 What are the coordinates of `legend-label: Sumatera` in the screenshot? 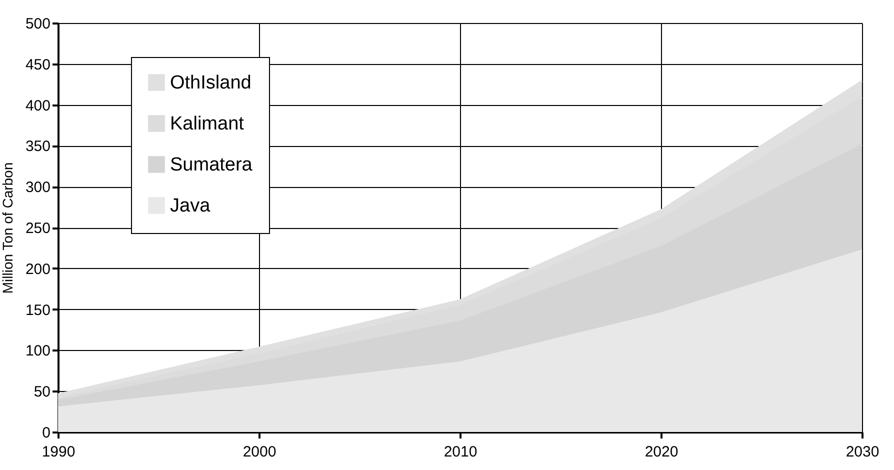 It's located at (211, 165).